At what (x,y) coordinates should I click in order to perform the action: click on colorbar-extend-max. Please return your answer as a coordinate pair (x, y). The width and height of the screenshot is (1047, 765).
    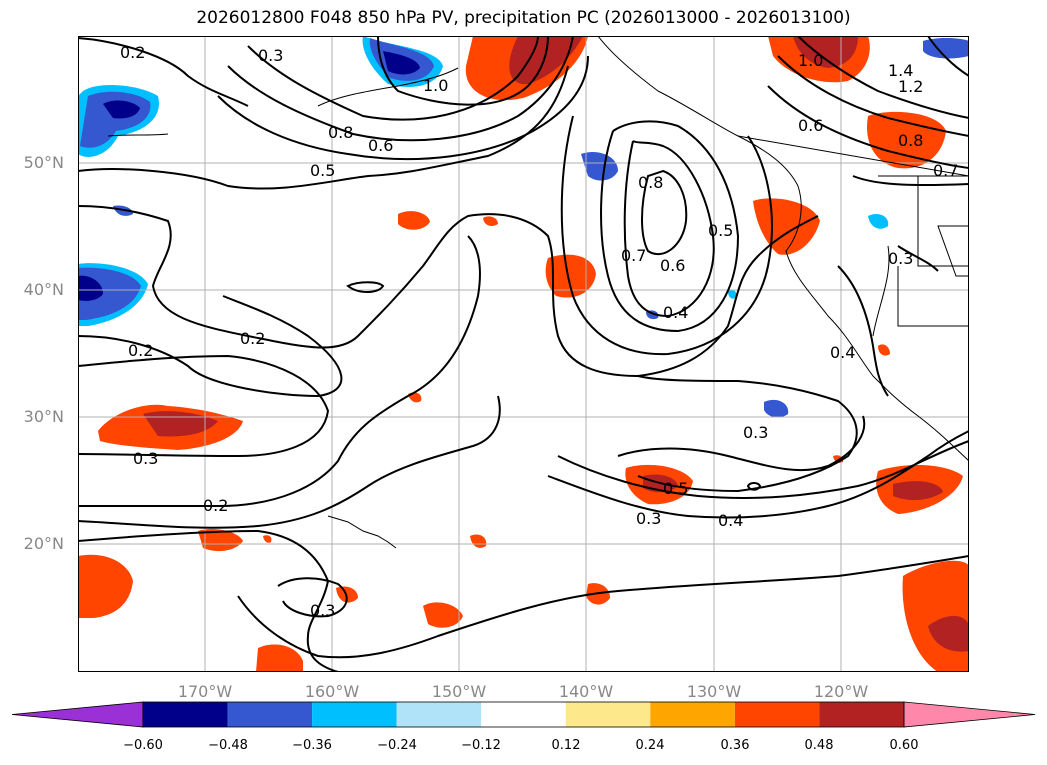
    Looking at the image, I should click on (969, 714).